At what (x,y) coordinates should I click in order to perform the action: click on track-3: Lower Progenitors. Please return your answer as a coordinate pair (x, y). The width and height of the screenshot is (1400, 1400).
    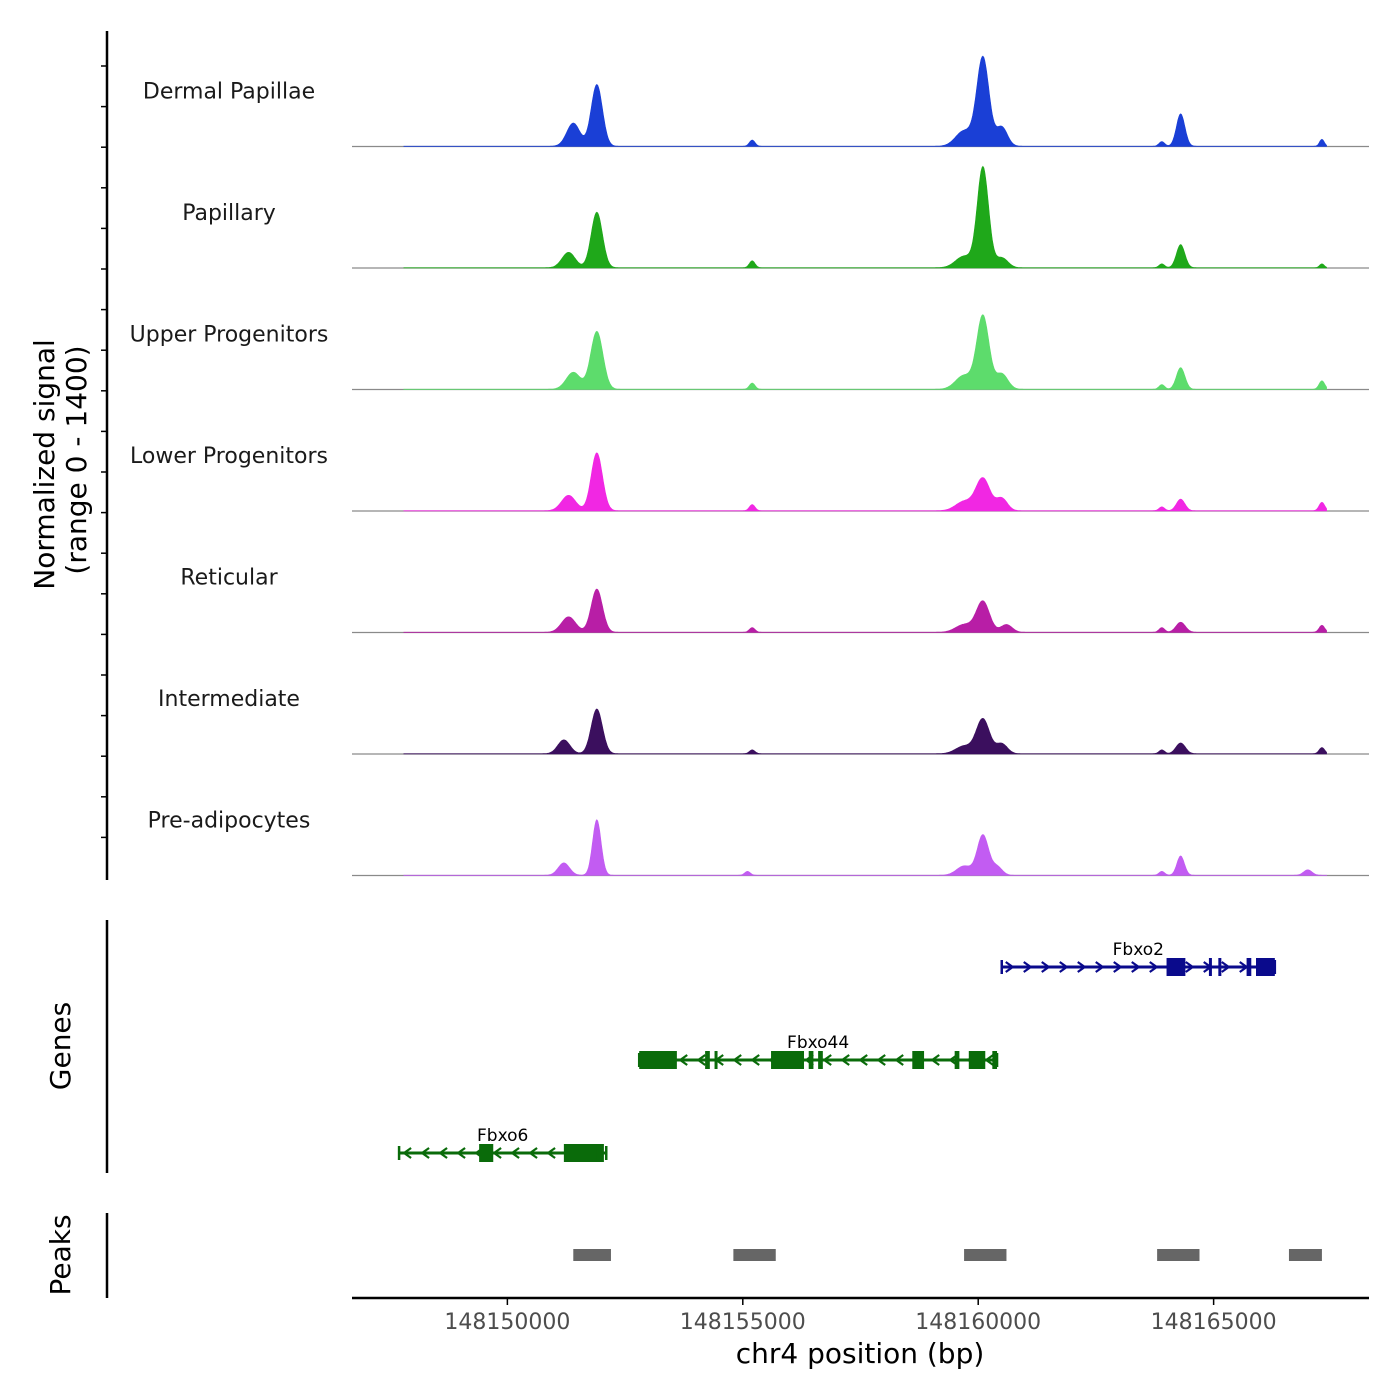
    Looking at the image, I should click on (749, 478).